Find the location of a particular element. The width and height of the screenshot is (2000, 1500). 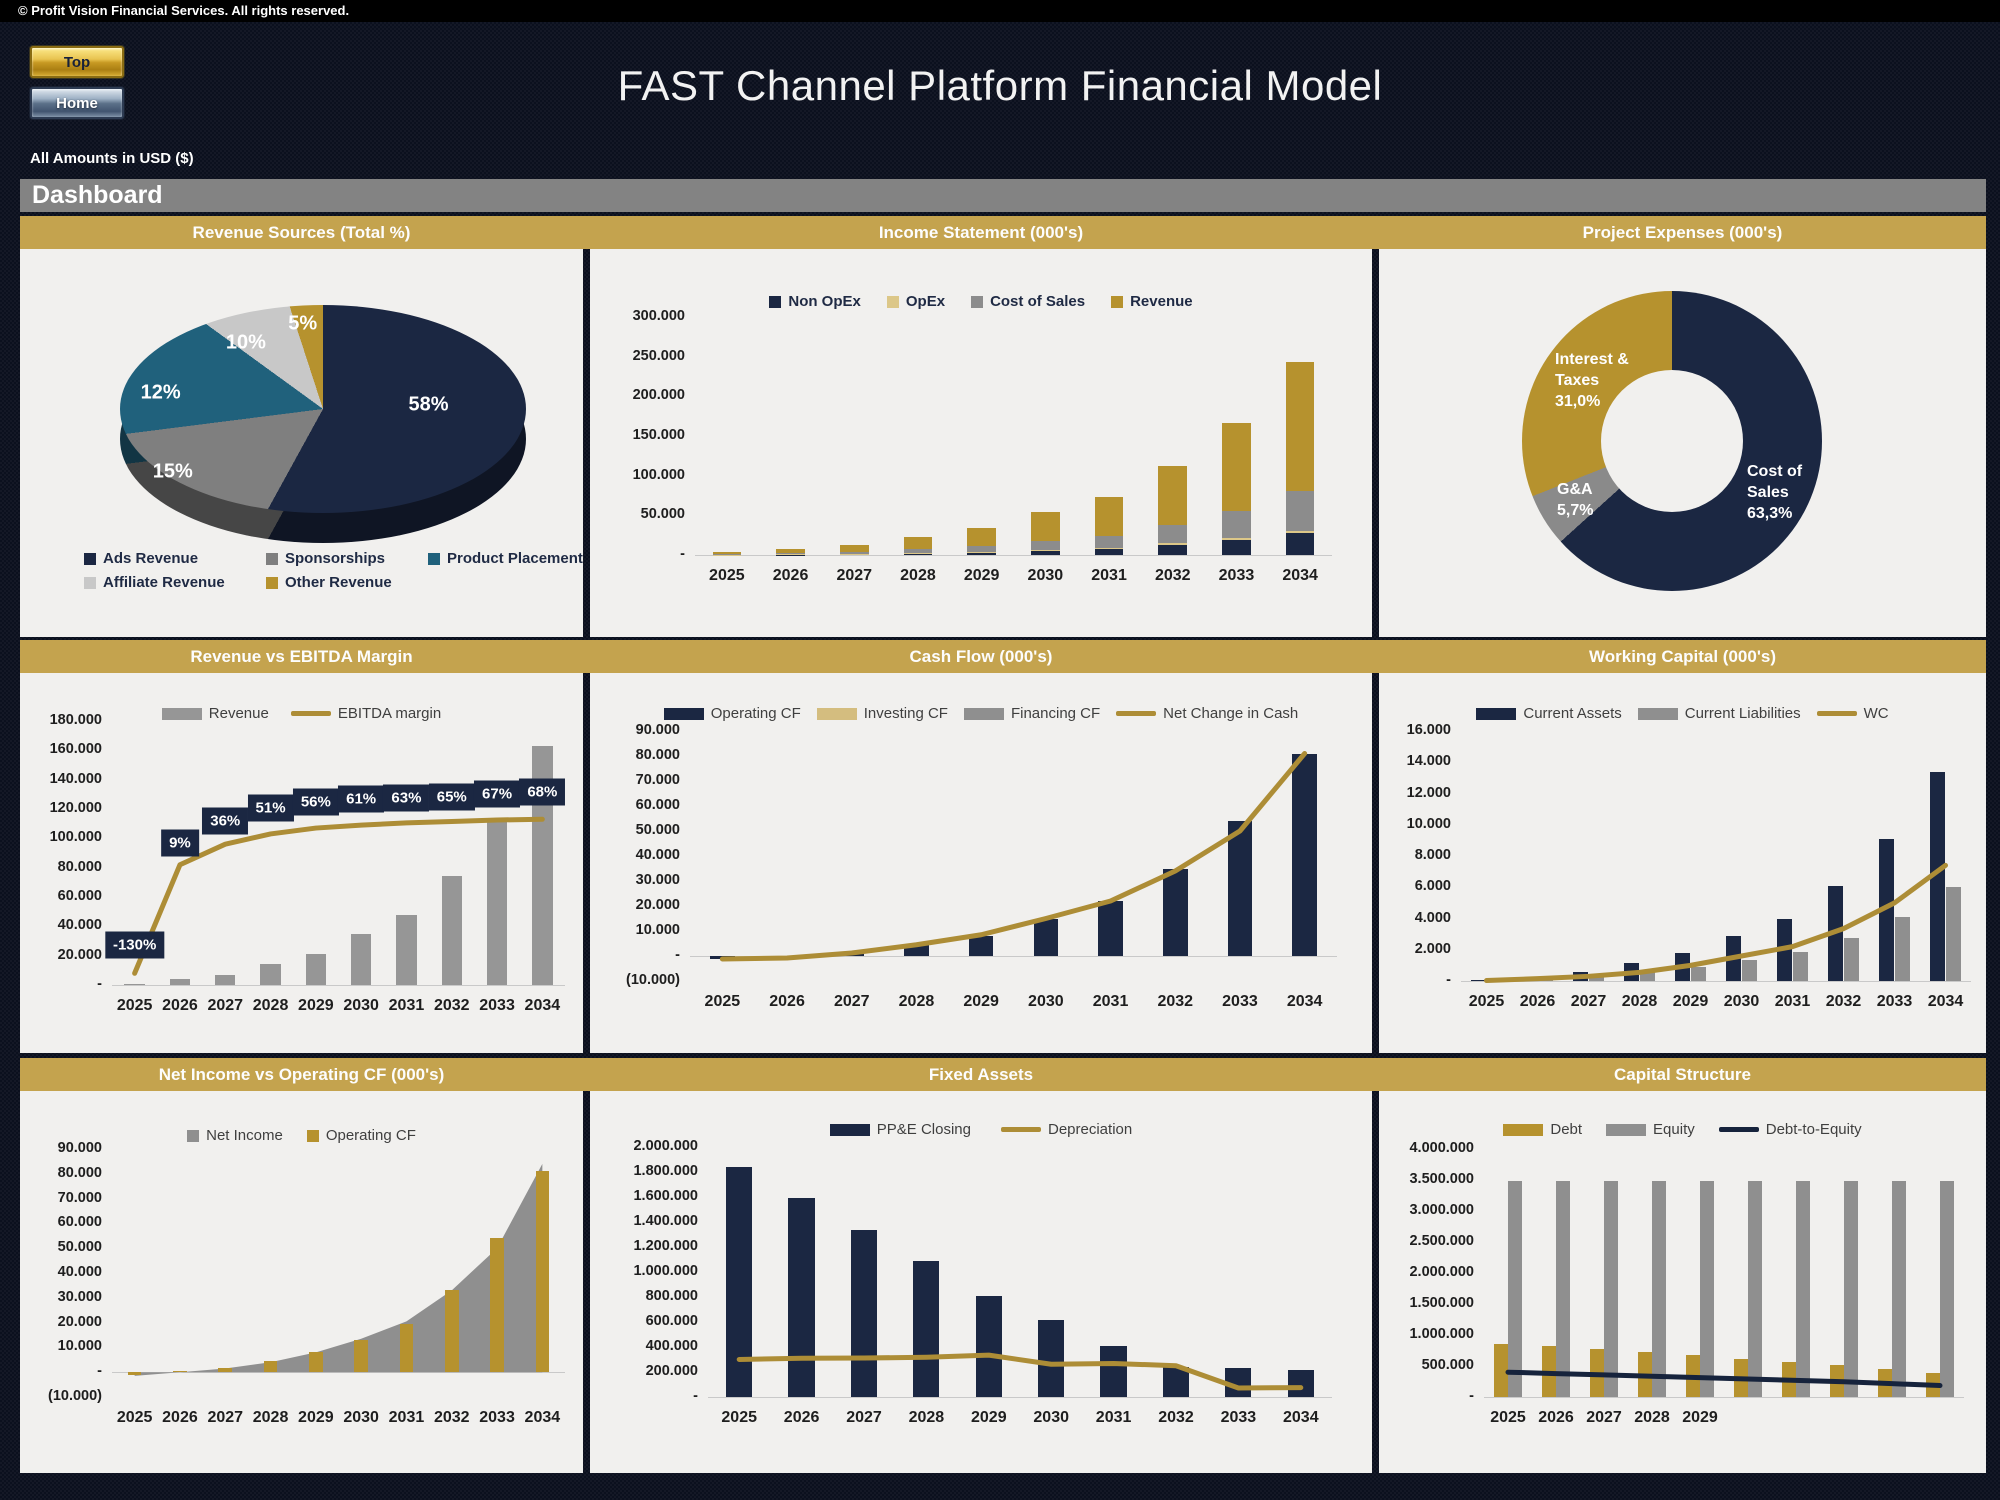

data-label: 68% is located at coordinates (542, 792).